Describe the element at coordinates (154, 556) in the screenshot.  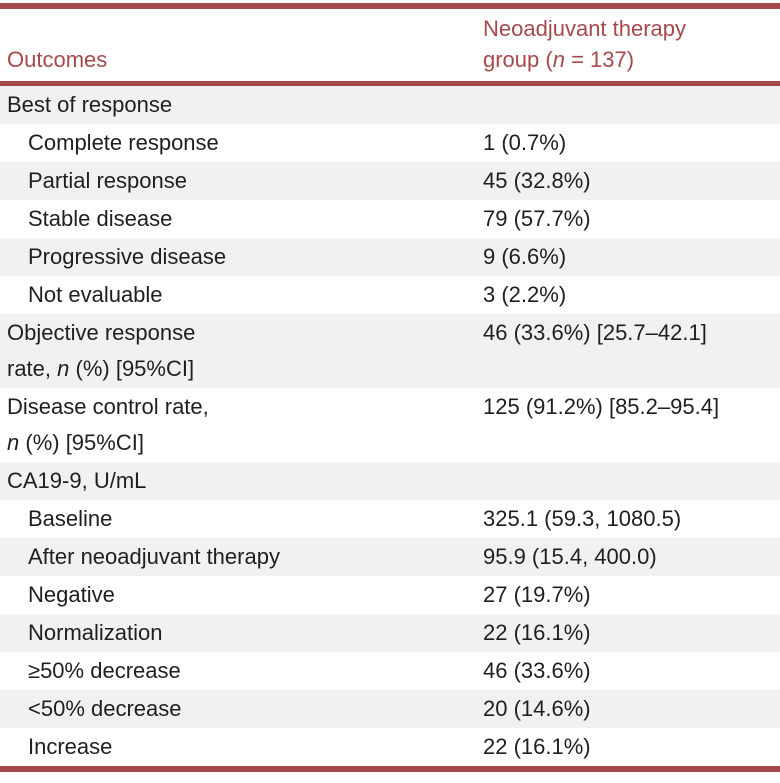
I see `label-text: After neoadjuvant therapy` at that location.